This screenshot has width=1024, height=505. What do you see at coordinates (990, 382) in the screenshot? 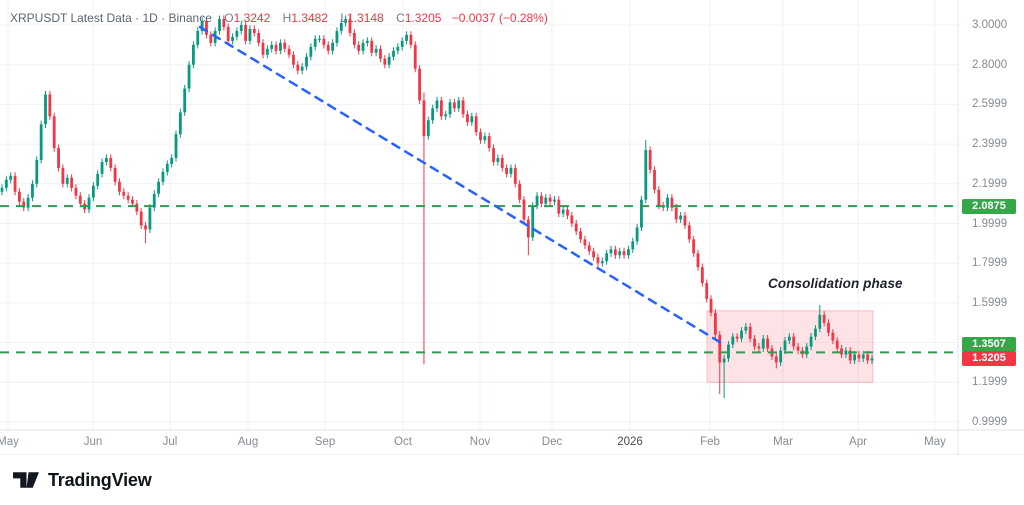
I see `price-tick: 1.1999` at bounding box center [990, 382].